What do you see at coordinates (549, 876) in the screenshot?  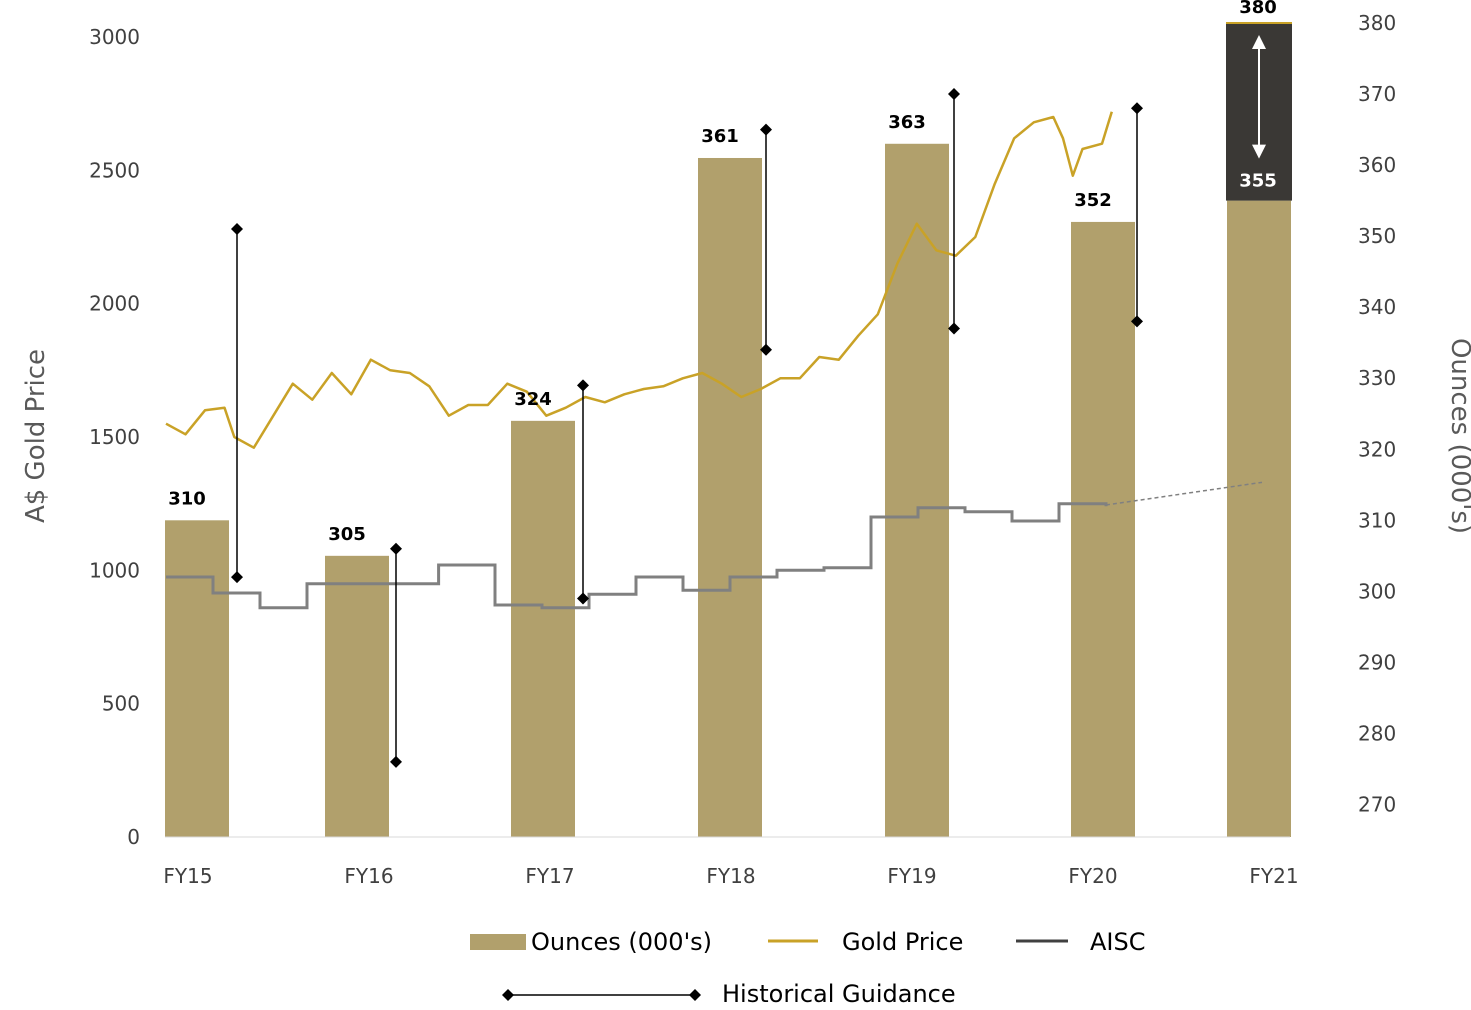 I see `x-tick-label: FY17` at bounding box center [549, 876].